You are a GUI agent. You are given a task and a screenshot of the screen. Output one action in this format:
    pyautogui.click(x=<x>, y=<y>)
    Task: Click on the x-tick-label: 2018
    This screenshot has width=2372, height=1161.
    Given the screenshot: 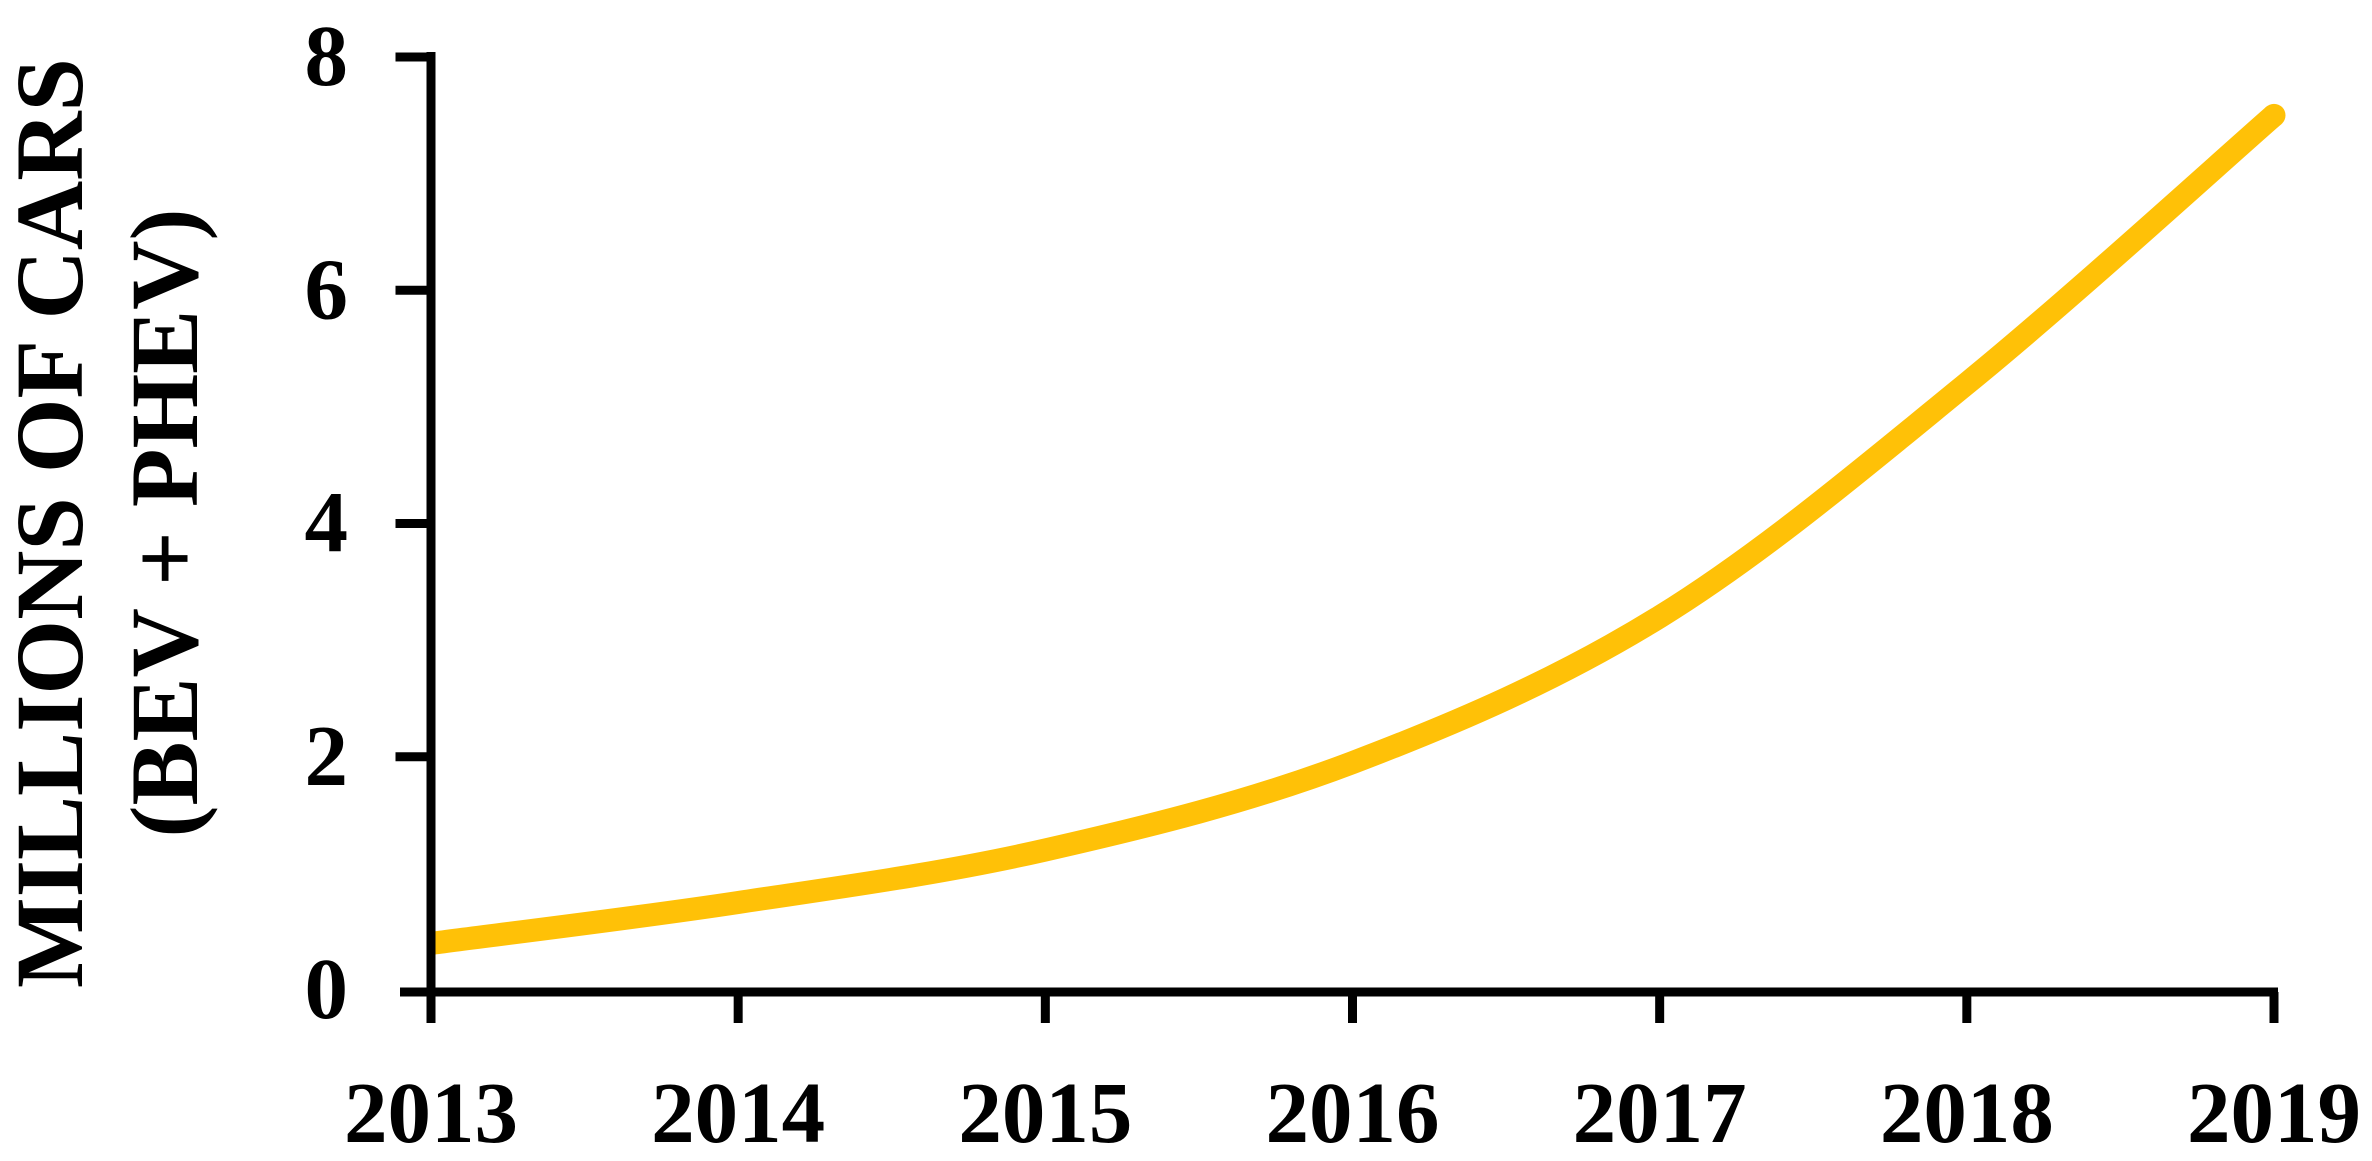 What is the action you would take?
    pyautogui.click(x=1967, y=1112)
    